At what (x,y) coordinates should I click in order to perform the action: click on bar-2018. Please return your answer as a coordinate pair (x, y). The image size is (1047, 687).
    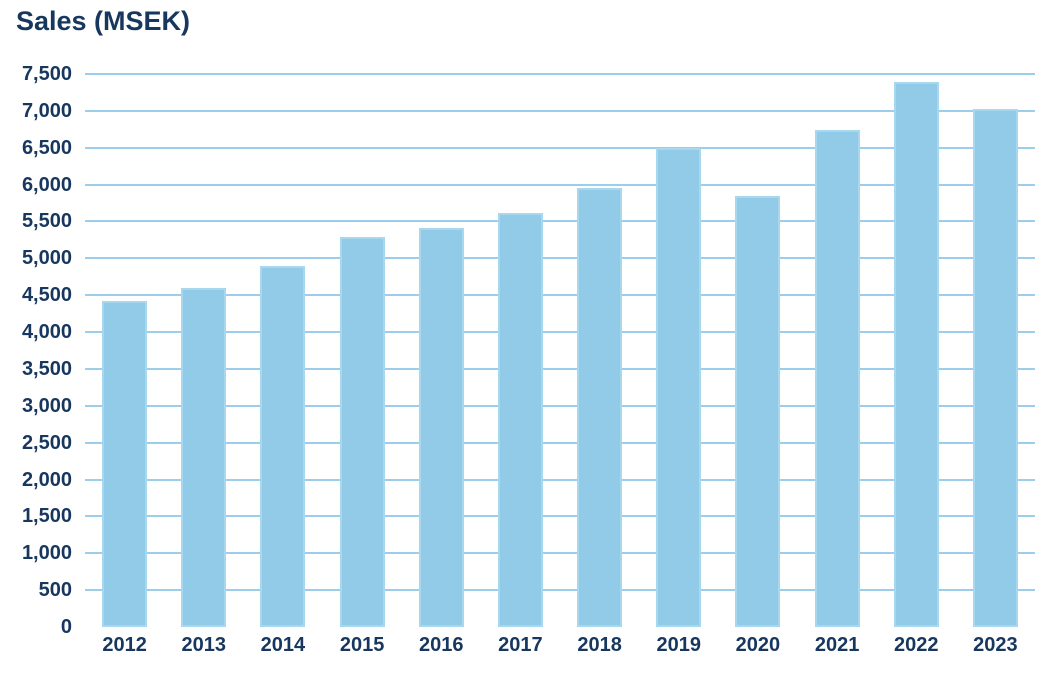
    Looking at the image, I should click on (600, 407).